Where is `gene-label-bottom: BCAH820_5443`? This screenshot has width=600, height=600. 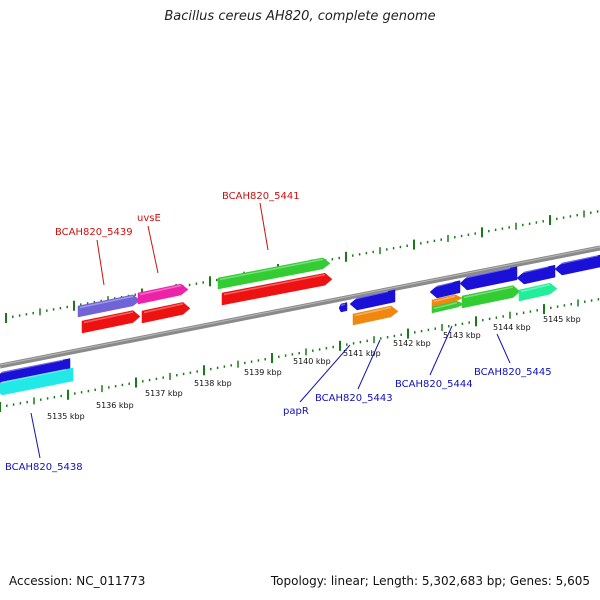 gene-label-bottom: BCAH820_5443 is located at coordinates (354, 398).